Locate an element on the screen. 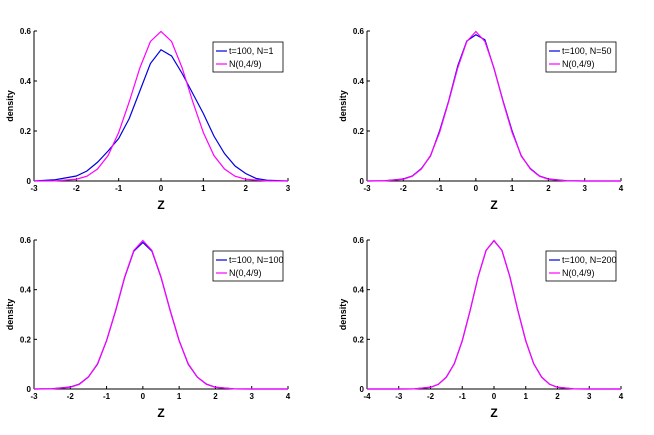 The width and height of the screenshot is (654, 435). legend: t=100, N=100 N(0,4/9) is located at coordinates (248, 266).